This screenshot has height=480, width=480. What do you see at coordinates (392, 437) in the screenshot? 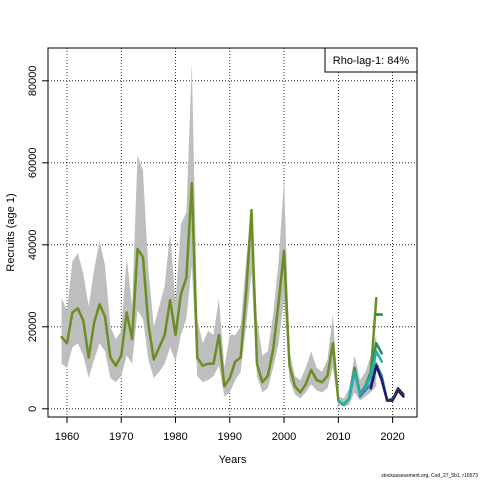
I see `x-tick-label: 2020` at bounding box center [392, 437].